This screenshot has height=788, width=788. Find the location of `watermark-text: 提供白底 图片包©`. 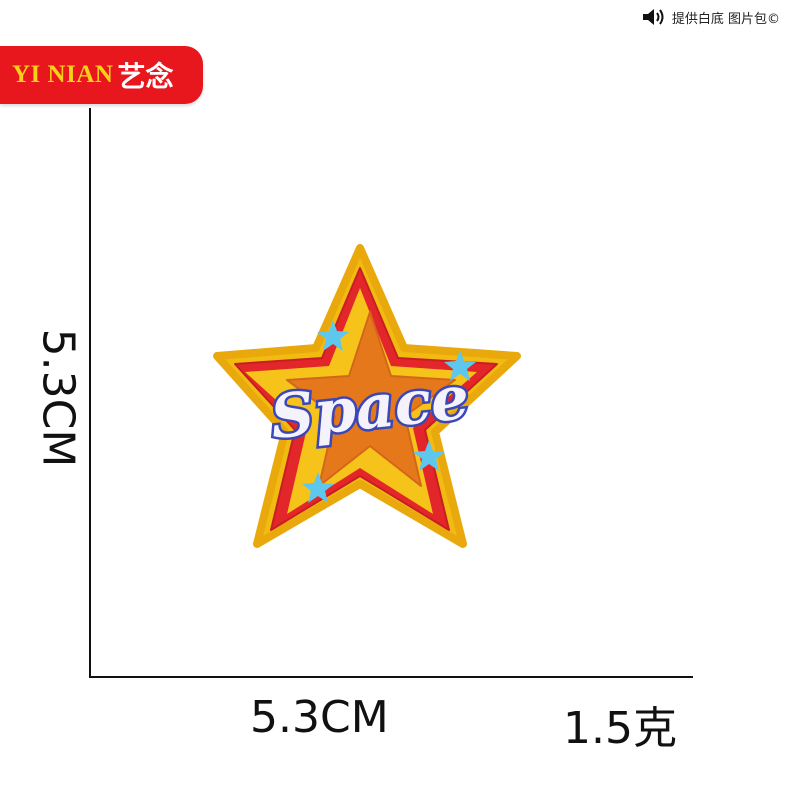

watermark-text: 提供白底 图片包© is located at coordinates (725, 19).